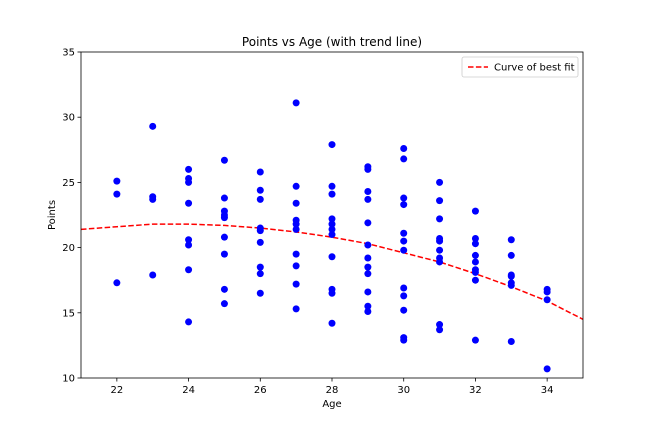 The width and height of the screenshot is (648, 432). What do you see at coordinates (52, 215) in the screenshot?
I see `y-axis-label: Points` at bounding box center [52, 215].